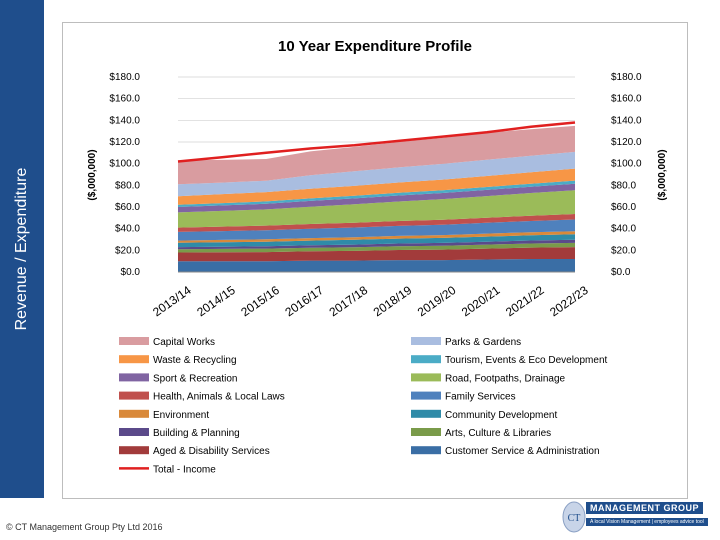 This screenshot has height=540, width=720. Describe the element at coordinates (621, 272) in the screenshot. I see `y-tick-label-right: $0.0` at that location.